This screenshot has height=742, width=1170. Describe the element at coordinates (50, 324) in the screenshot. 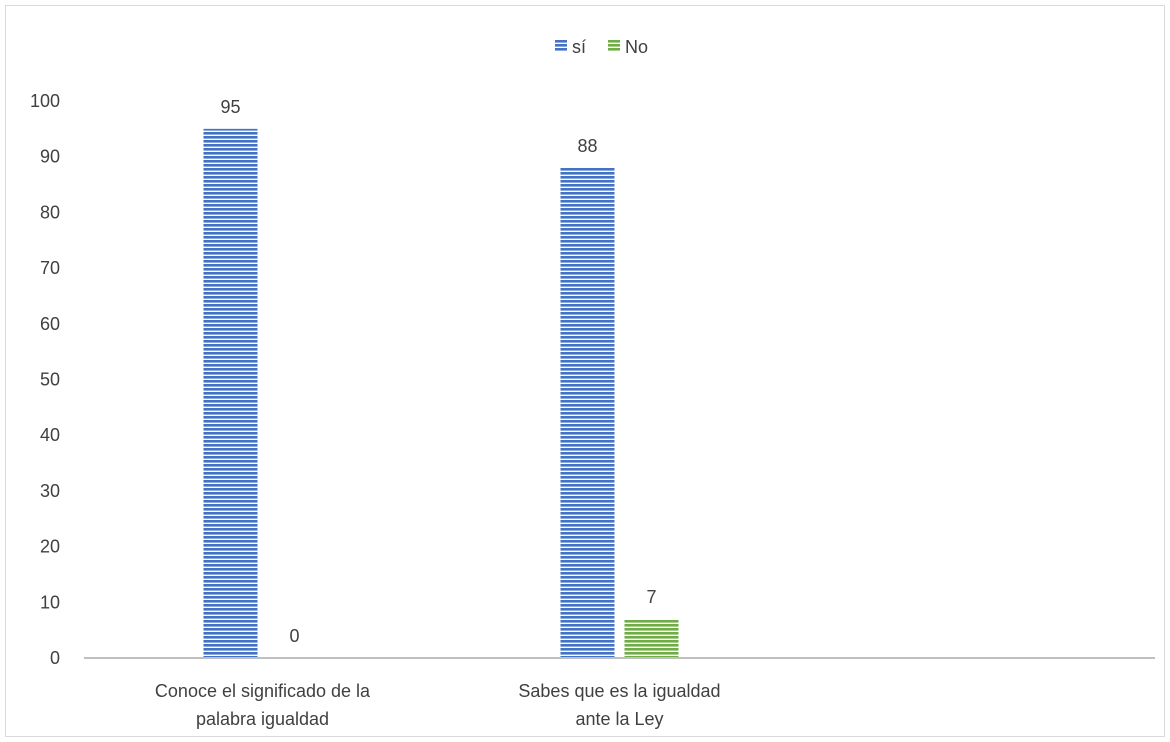

I see `y-tick-label: 60` at that location.